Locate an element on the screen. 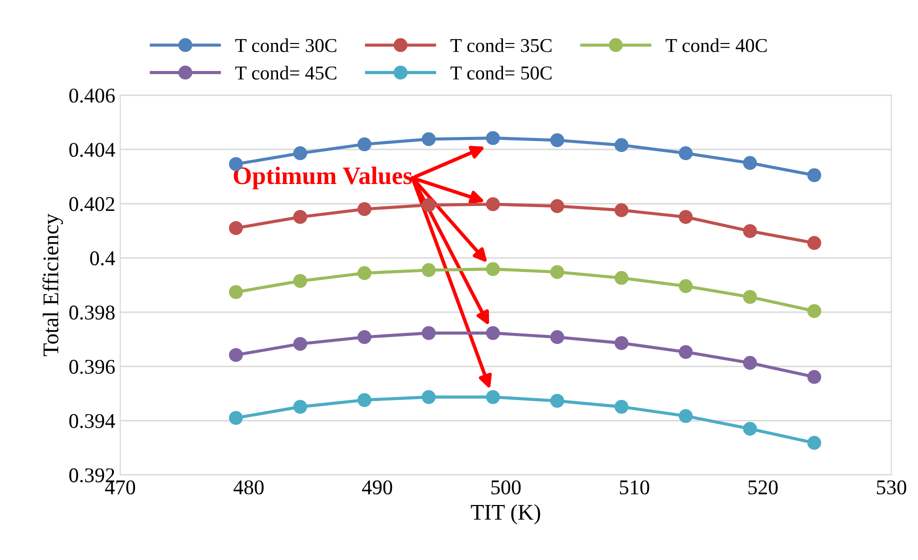 The height and width of the screenshot is (560, 918). x-tick-label: 520 is located at coordinates (763, 487).